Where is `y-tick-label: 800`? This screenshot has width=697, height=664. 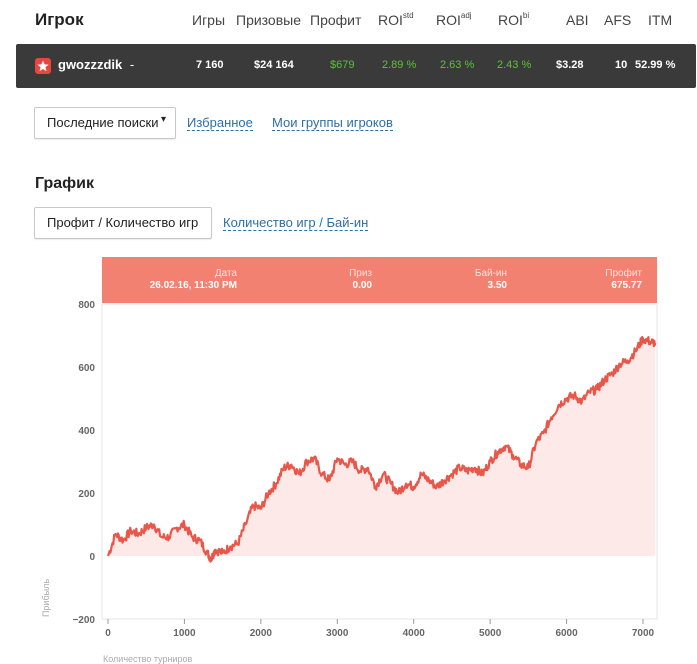 y-tick-label: 800 is located at coordinates (86, 305).